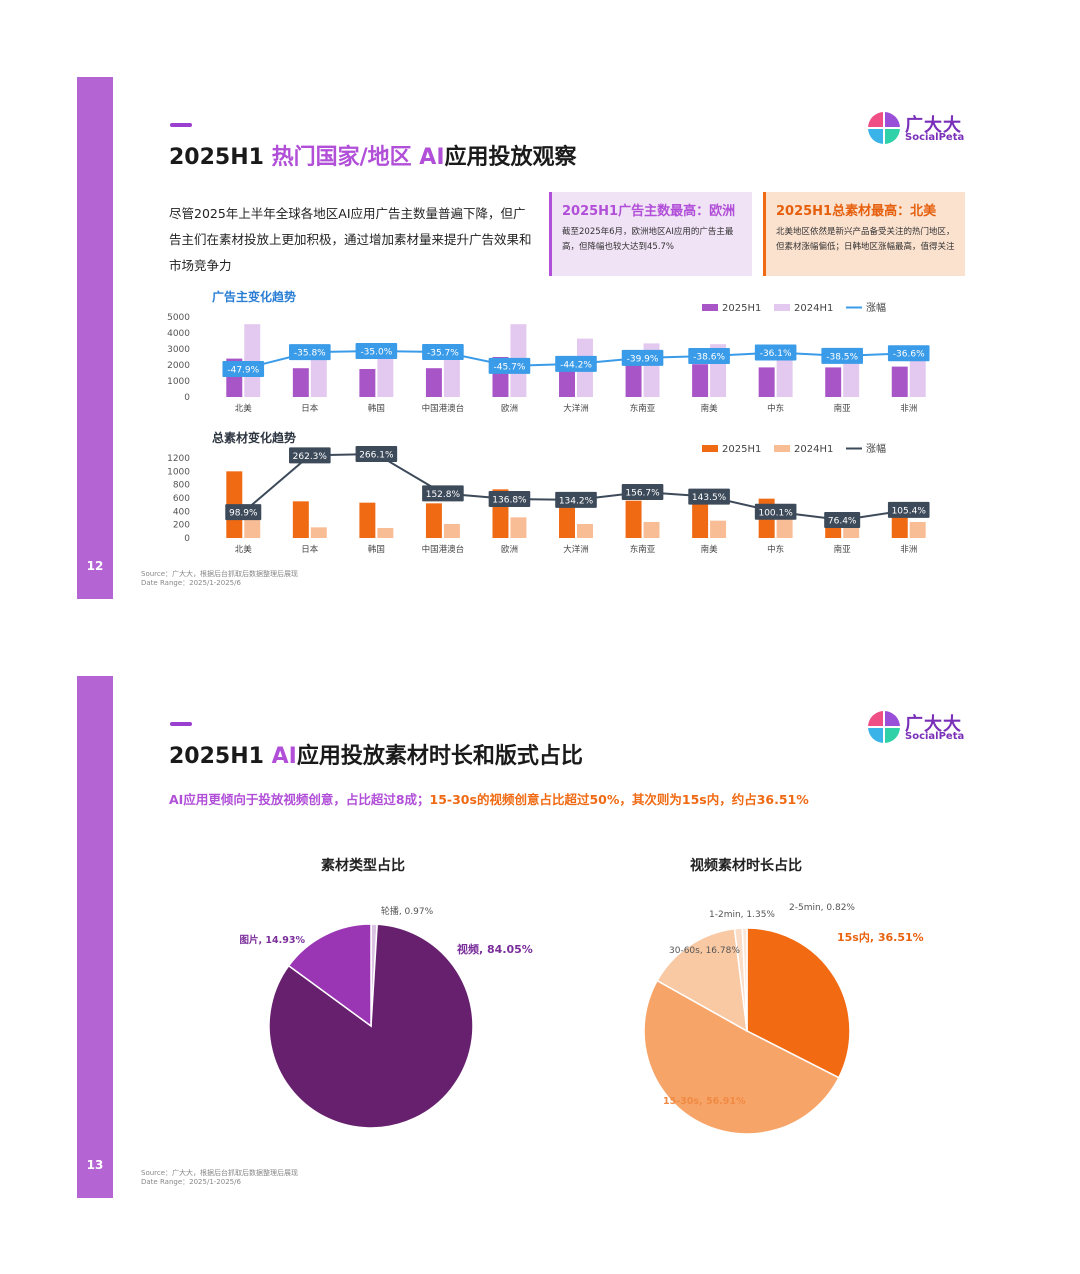  I want to click on growth-data-label: 105.4%, so click(909, 511).